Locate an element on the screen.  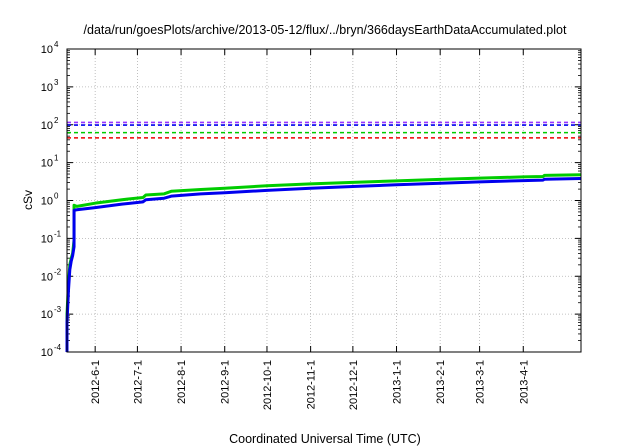
reference-lines is located at coordinates (324, 130).